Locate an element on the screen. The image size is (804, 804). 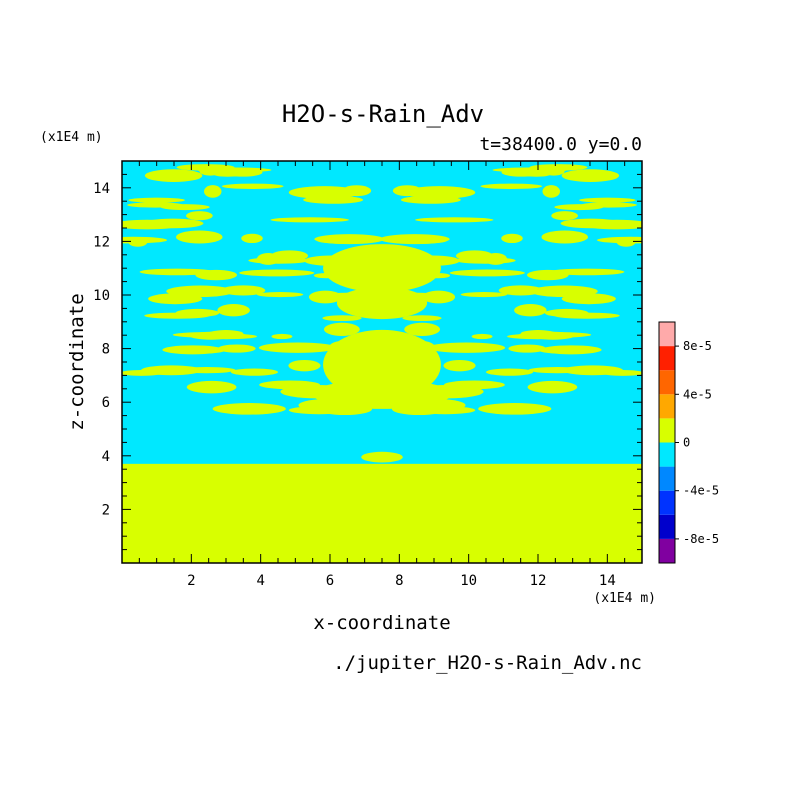
x-tick-label: 14 is located at coordinates (607, 581).